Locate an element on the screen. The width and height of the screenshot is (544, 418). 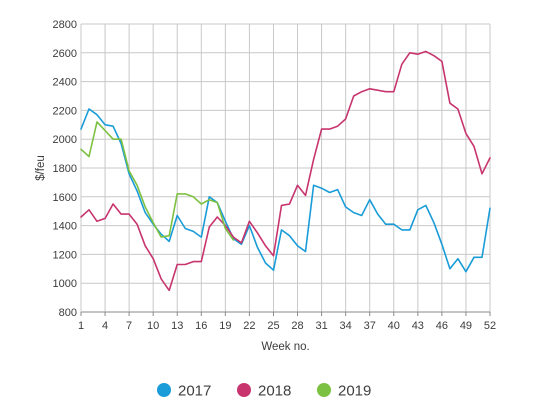
x-tick-label: 10 is located at coordinates (153, 326).